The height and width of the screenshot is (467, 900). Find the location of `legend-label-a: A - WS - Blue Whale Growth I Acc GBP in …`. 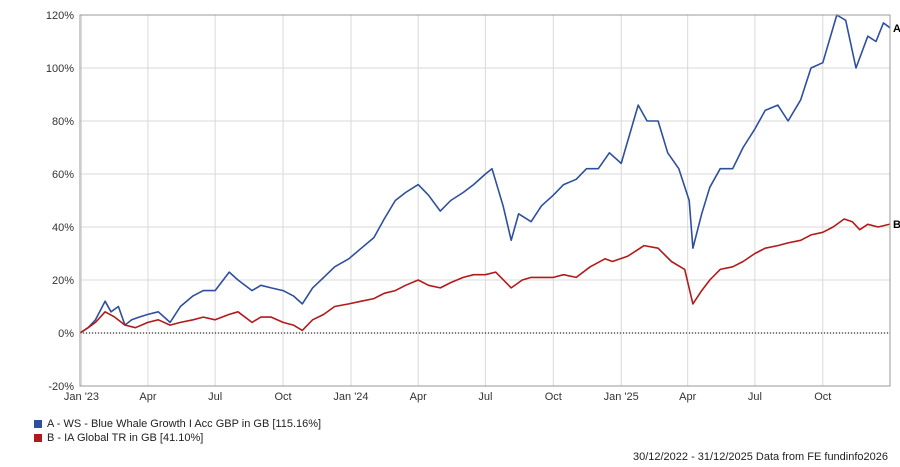

legend-label-a: A - WS - Blue Whale Growth I Acc GBP in … is located at coordinates (184, 424).